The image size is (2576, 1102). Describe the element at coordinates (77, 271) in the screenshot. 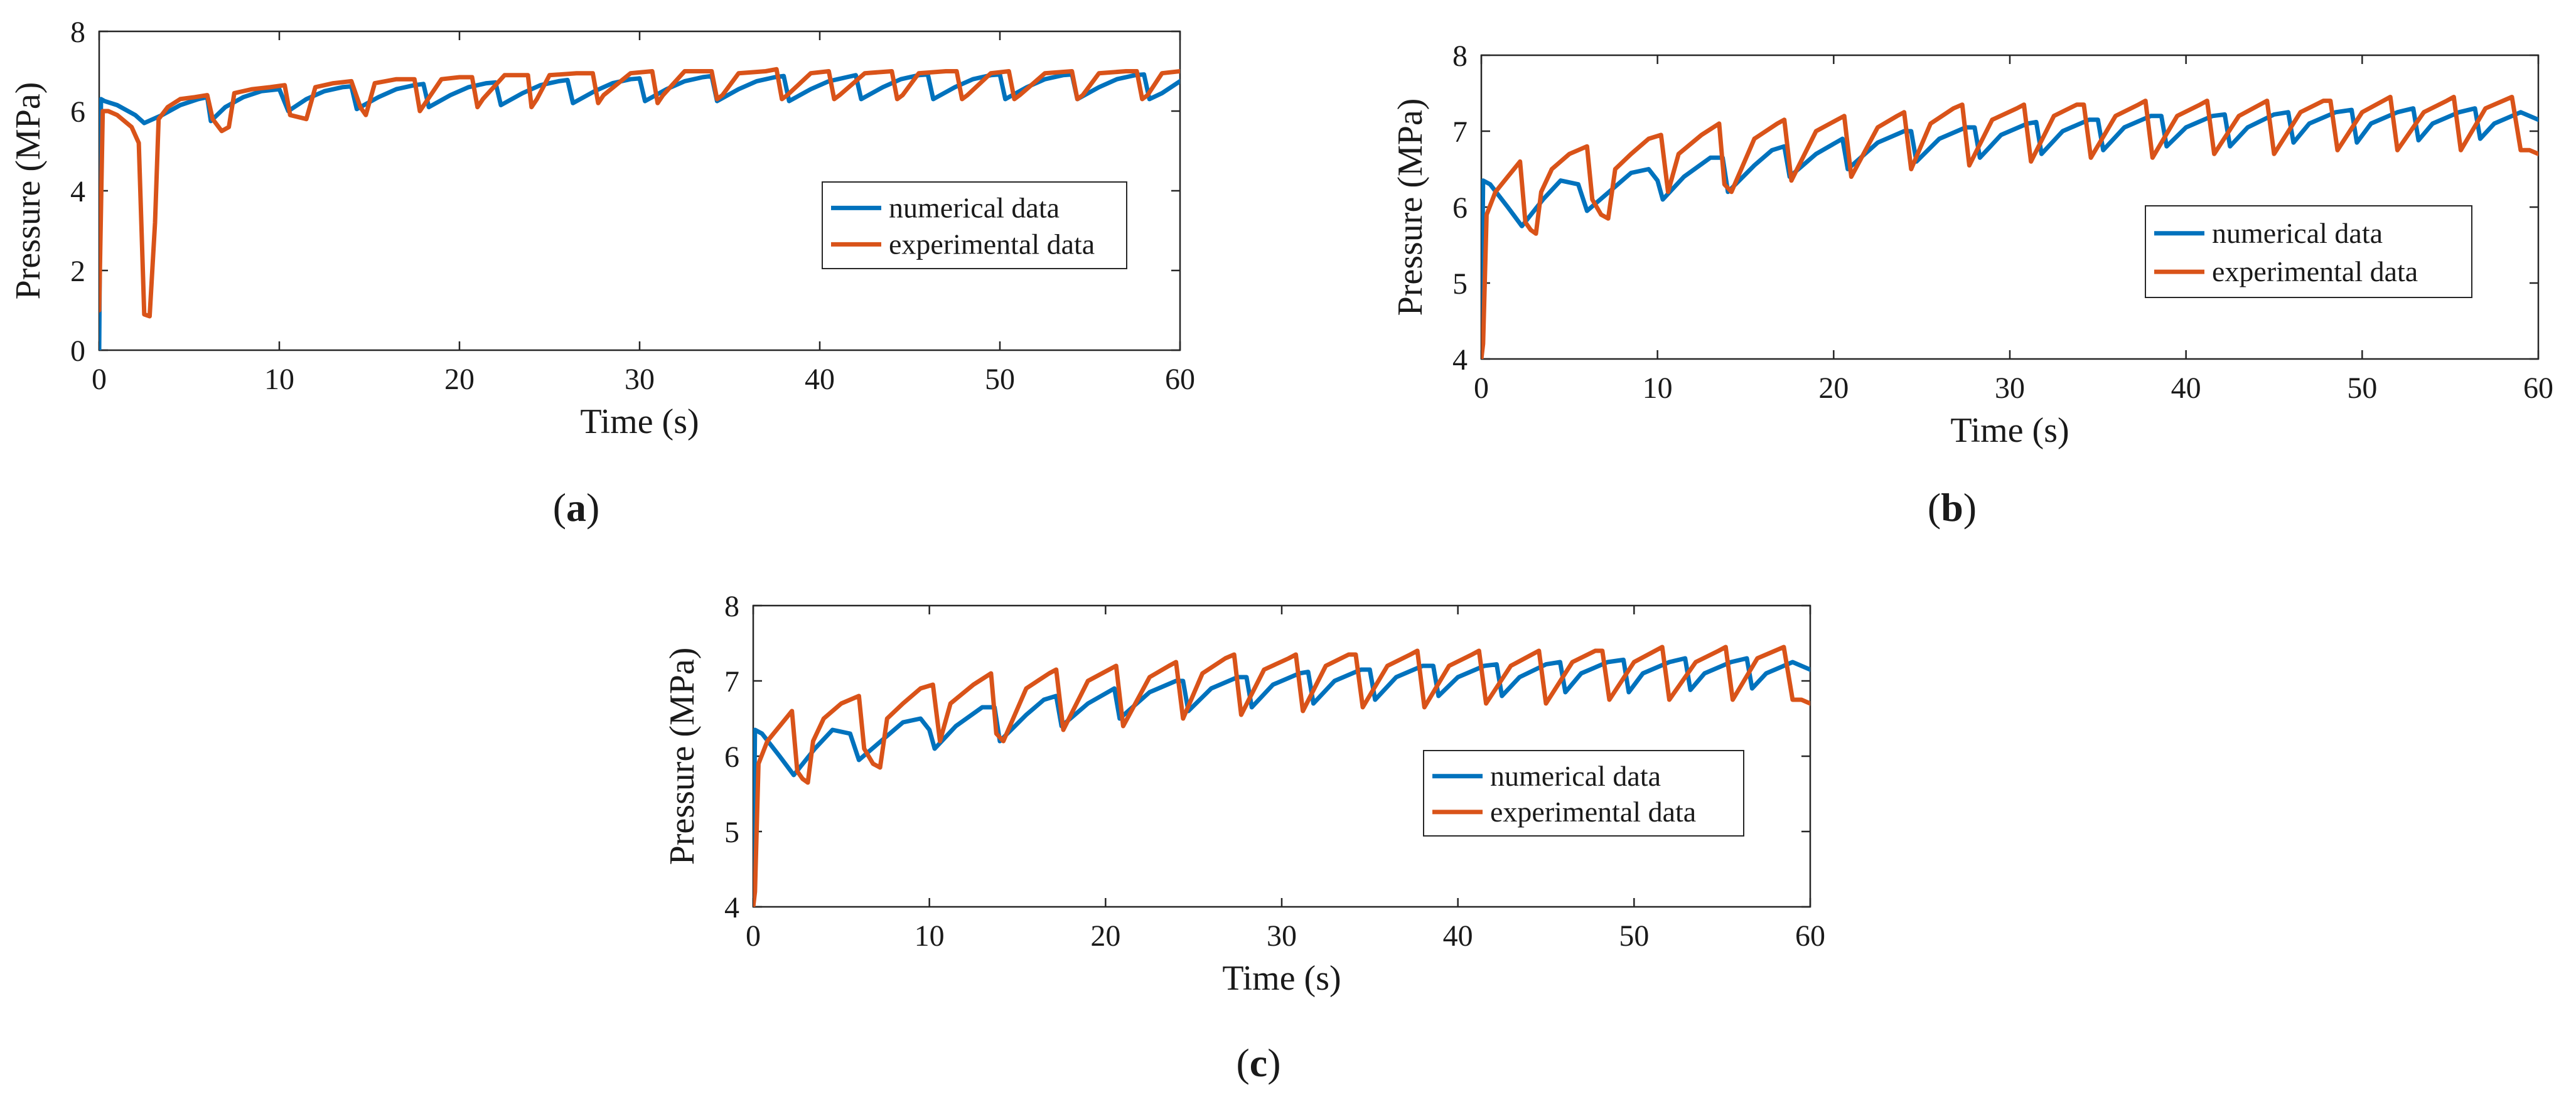

I see `y-tick-label: 2` at that location.